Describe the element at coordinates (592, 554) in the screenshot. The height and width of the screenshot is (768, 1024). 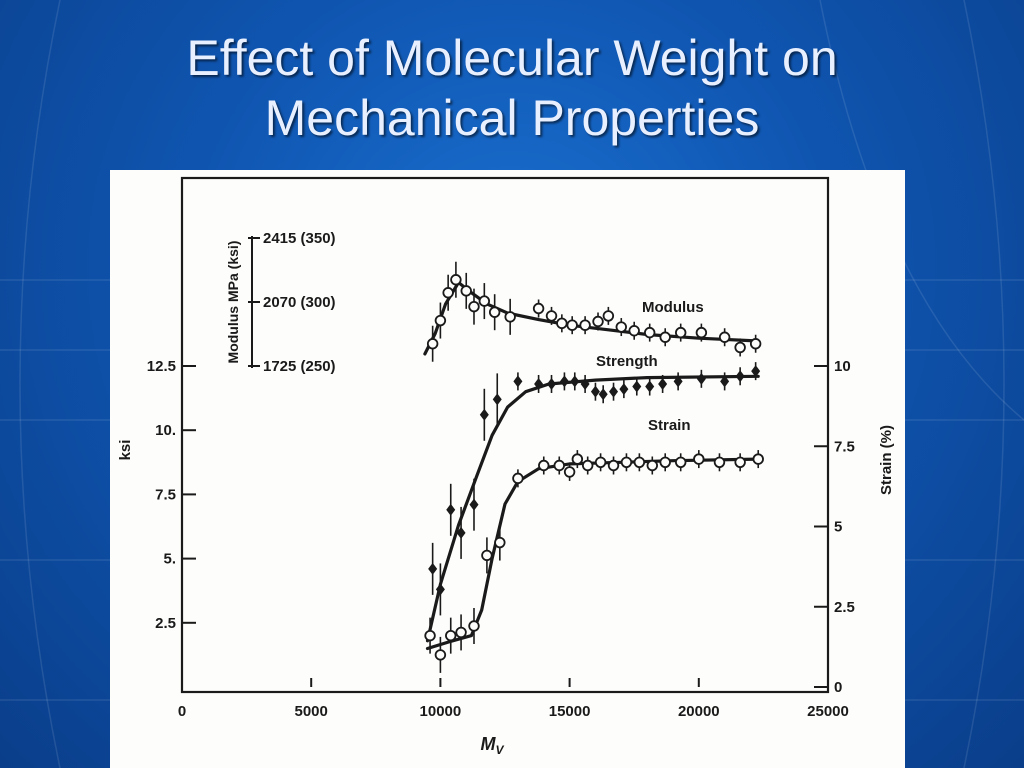
I see `strain-fit-curve` at that location.